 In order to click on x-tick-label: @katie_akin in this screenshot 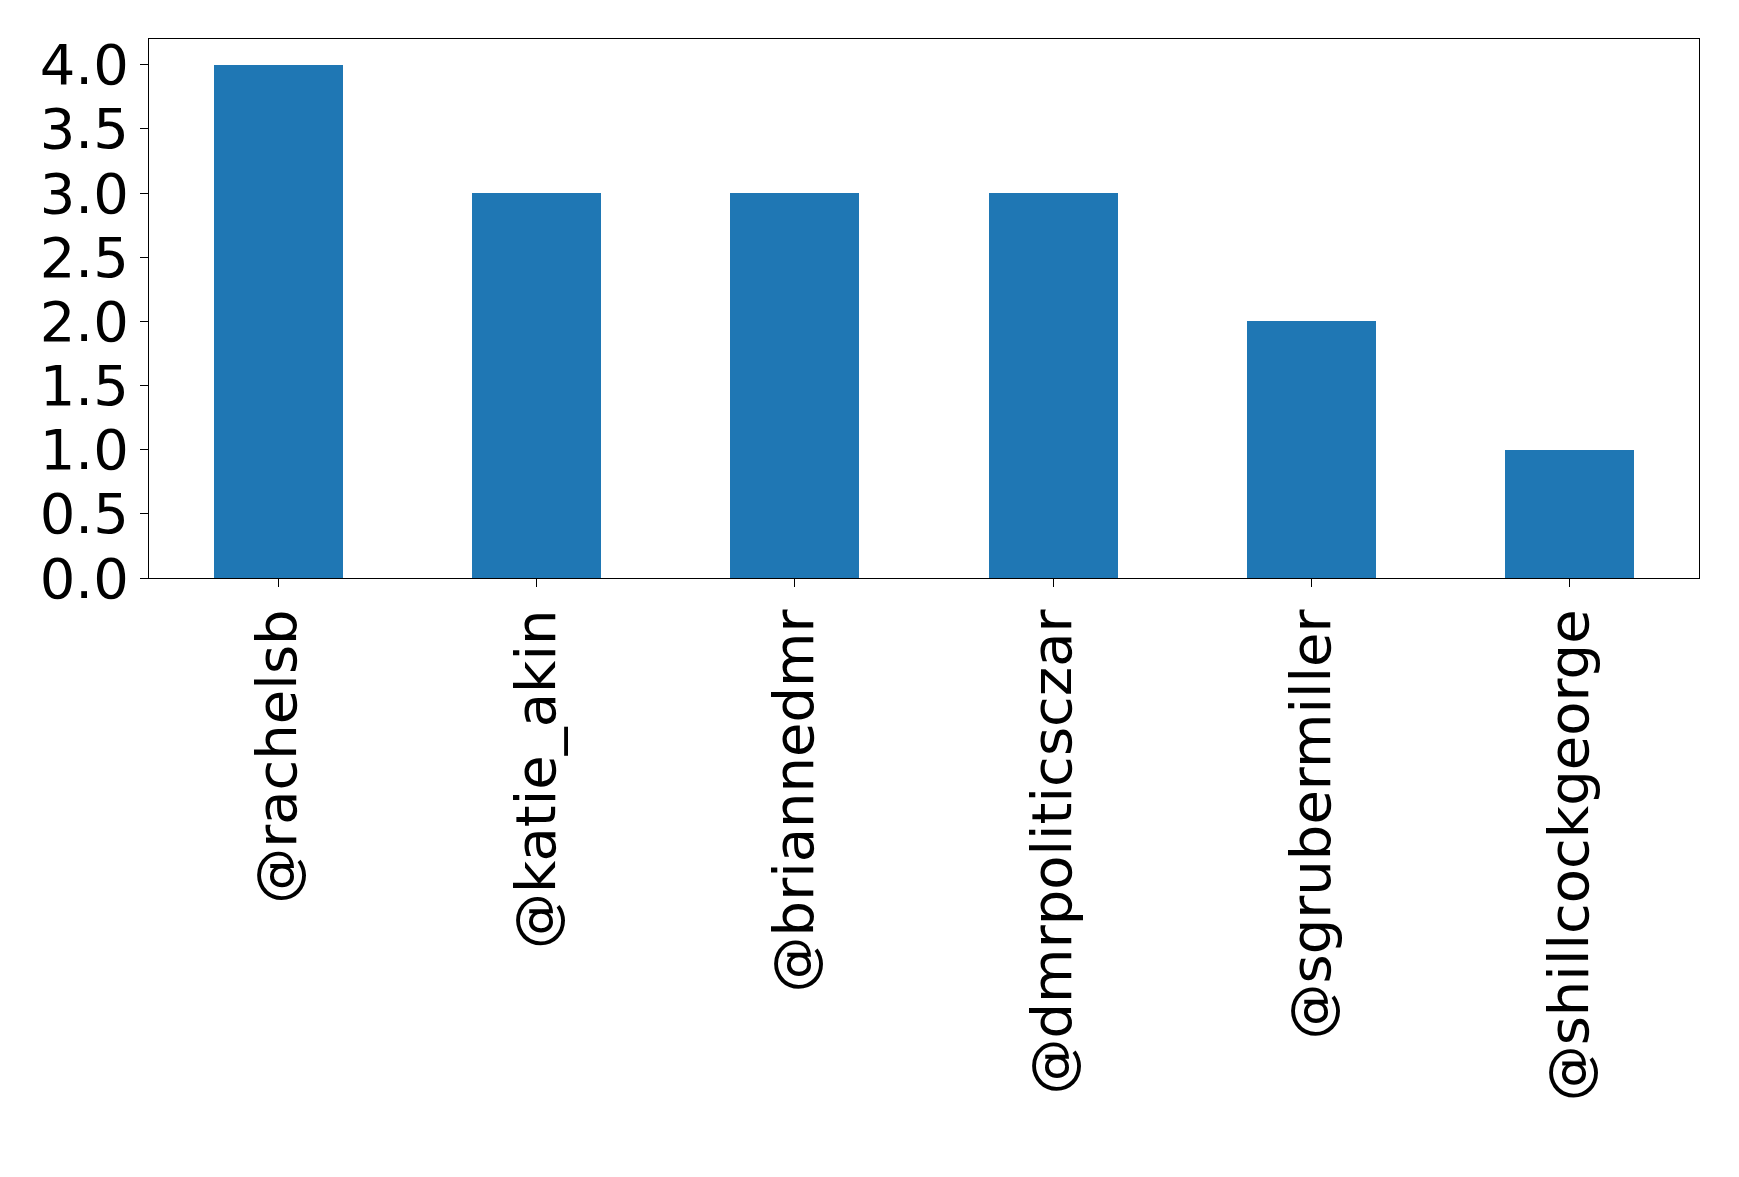, I will do `click(535, 779)`.